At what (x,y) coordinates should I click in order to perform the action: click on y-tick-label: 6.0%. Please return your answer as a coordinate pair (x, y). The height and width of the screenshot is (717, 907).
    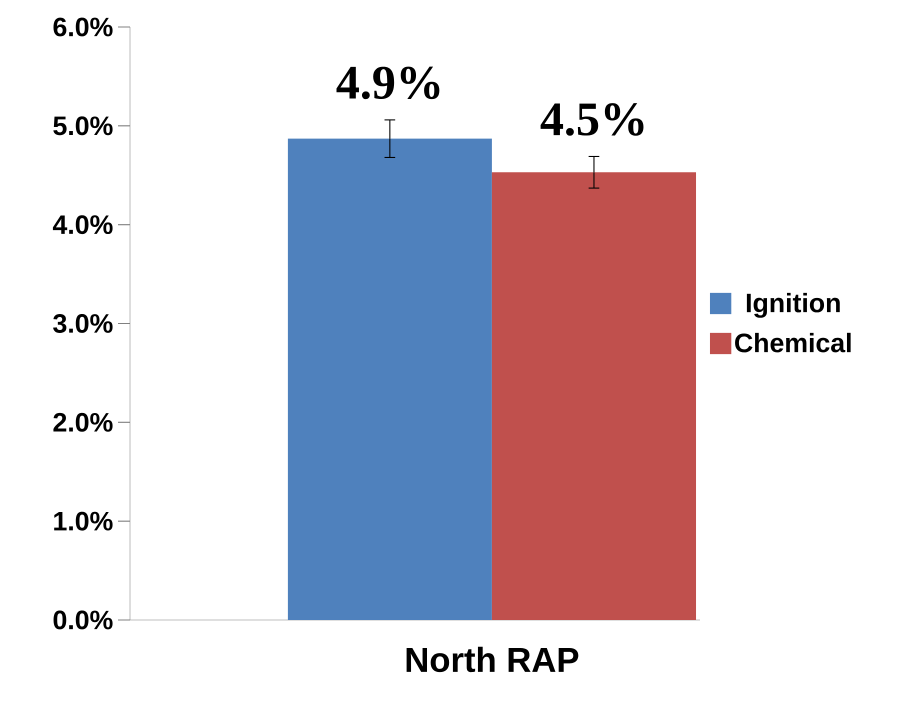
    Looking at the image, I should click on (83, 27).